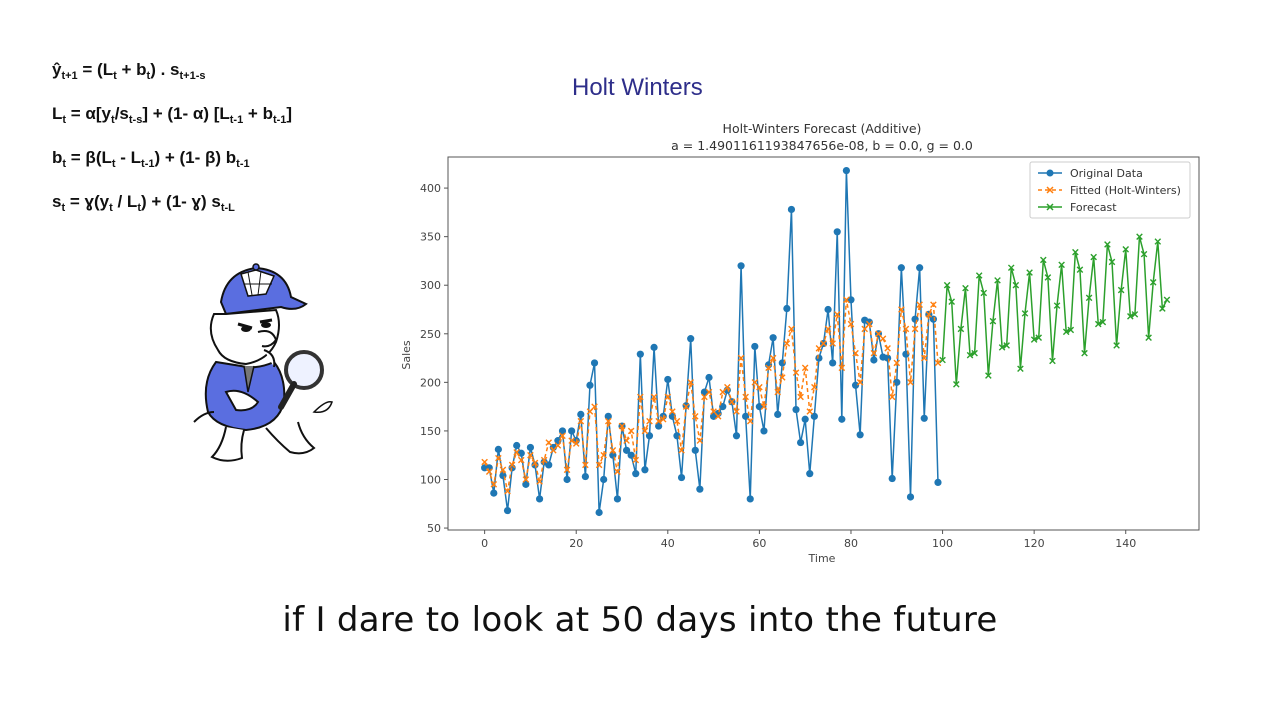  What do you see at coordinates (1106, 173) in the screenshot?
I see `svg-text: Original Data` at bounding box center [1106, 173].